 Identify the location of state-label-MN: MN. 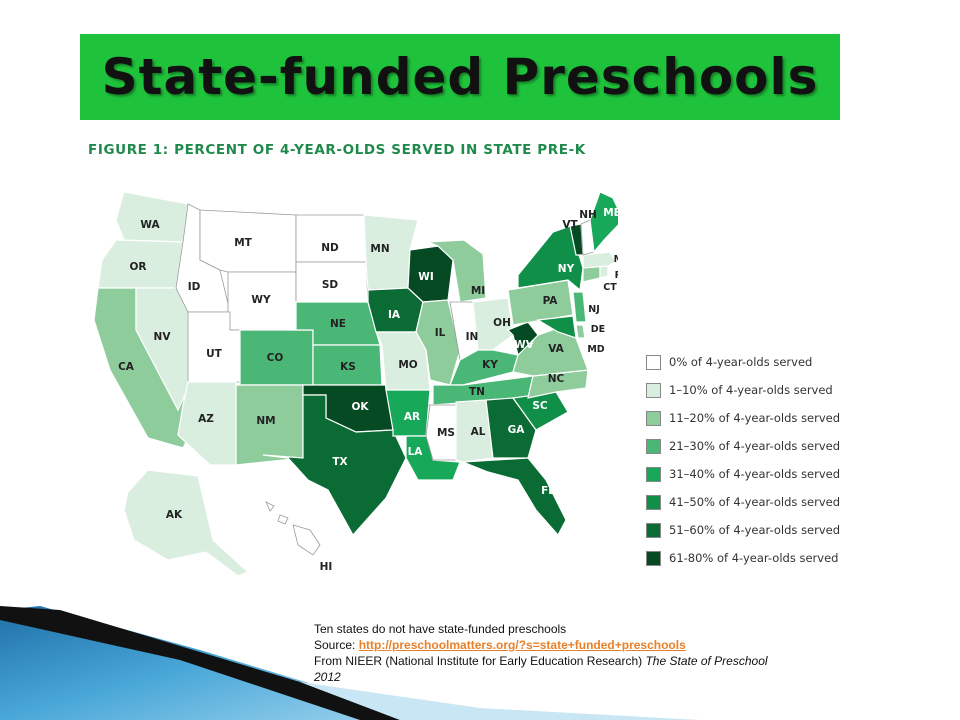
(379, 249).